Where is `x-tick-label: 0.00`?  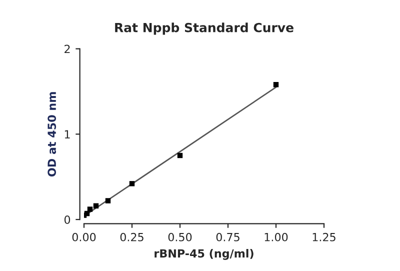
x-tick-label: 0.00 is located at coordinates (84, 237).